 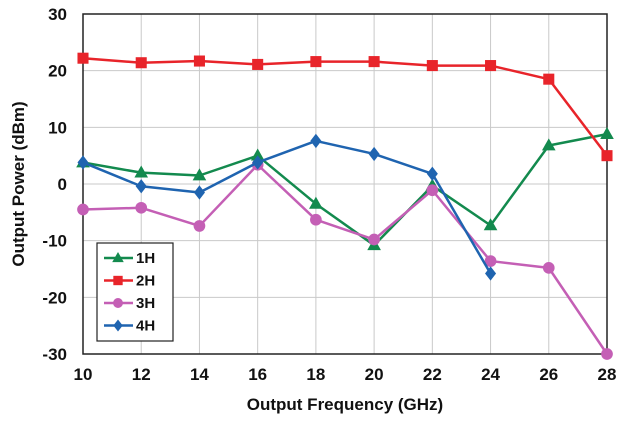 I want to click on legend-label: 4H, so click(x=145, y=326).